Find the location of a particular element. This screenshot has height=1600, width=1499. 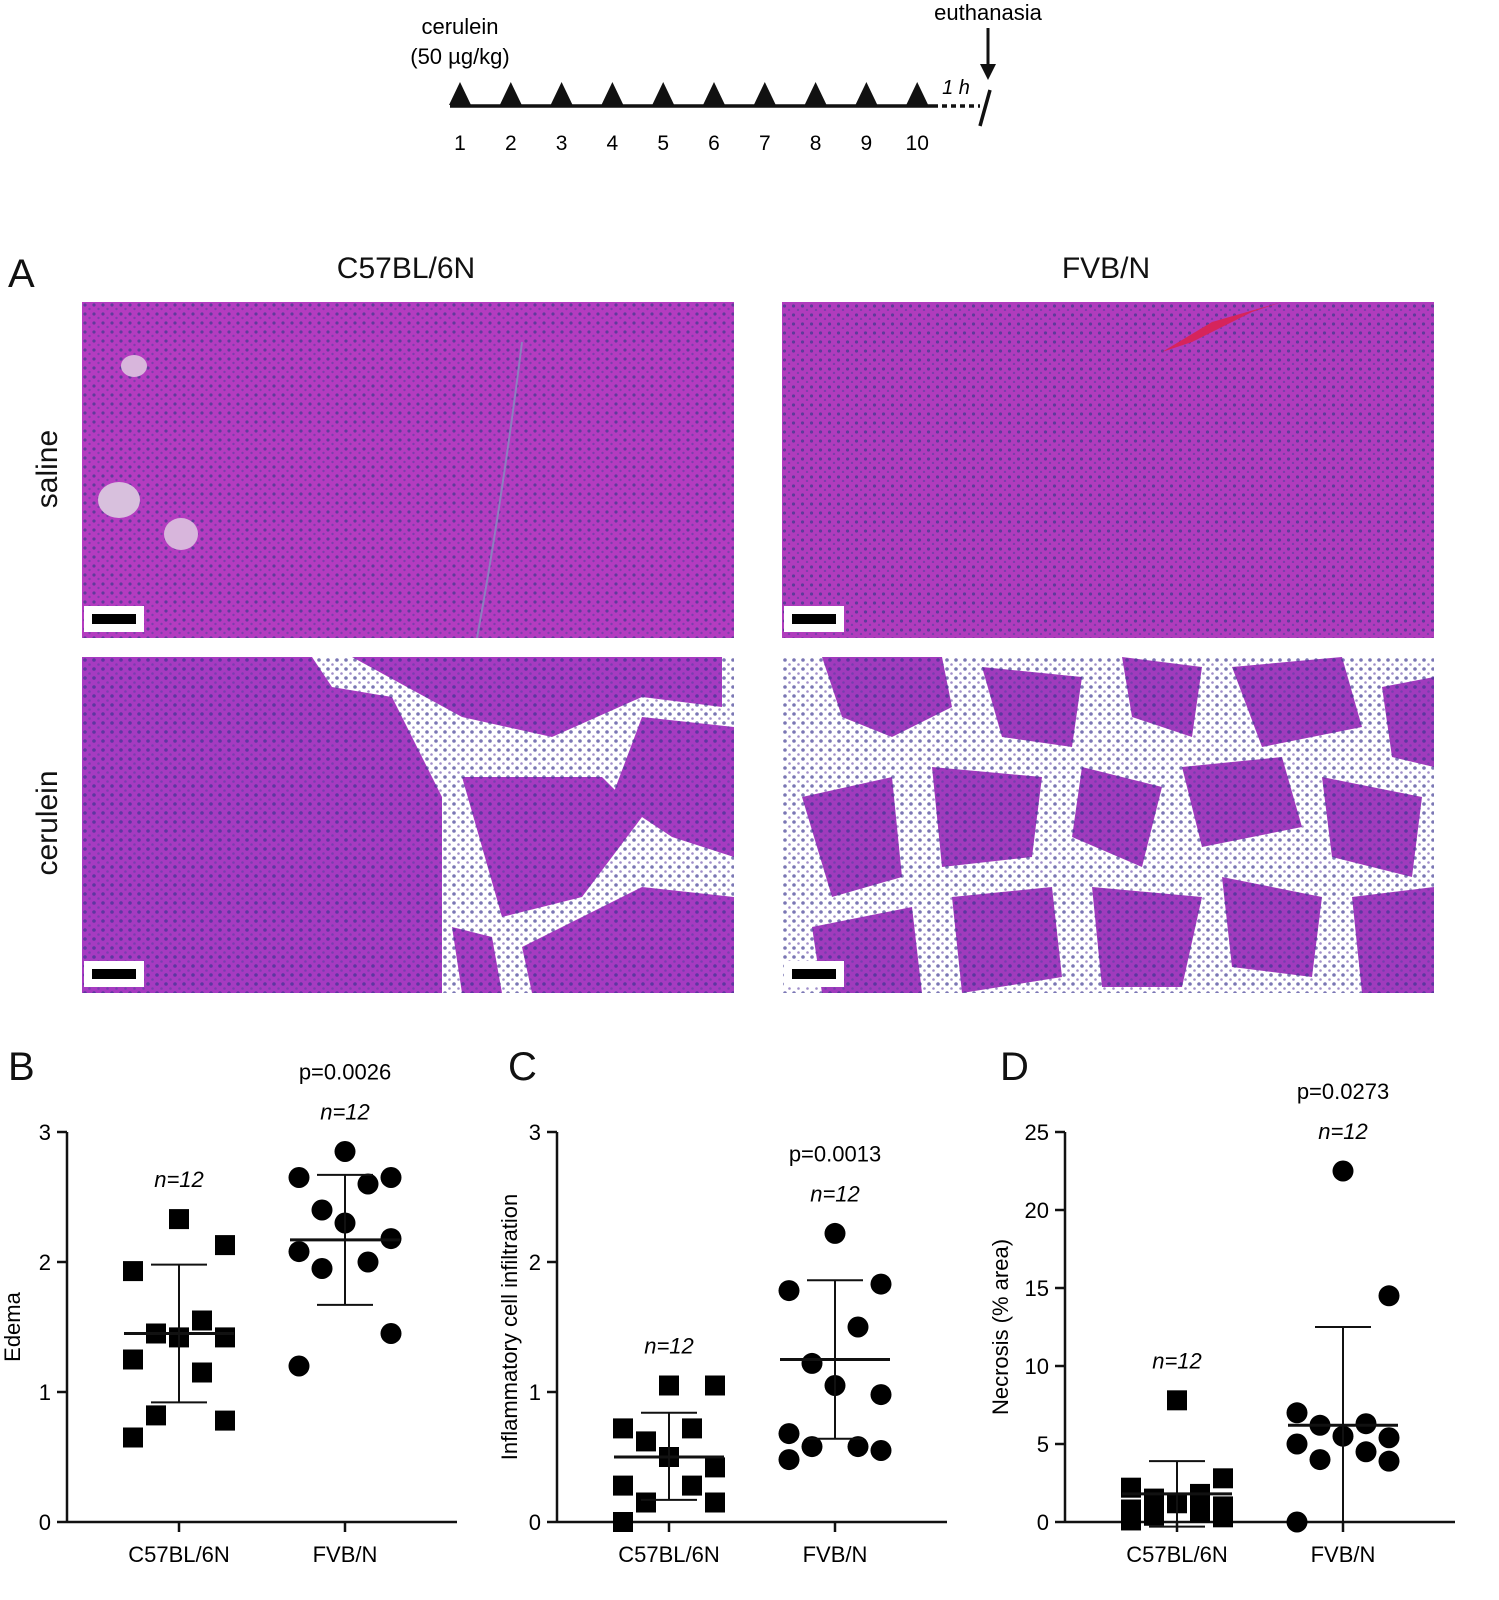

y-tick-label: 10 is located at coordinates (1037, 1366).